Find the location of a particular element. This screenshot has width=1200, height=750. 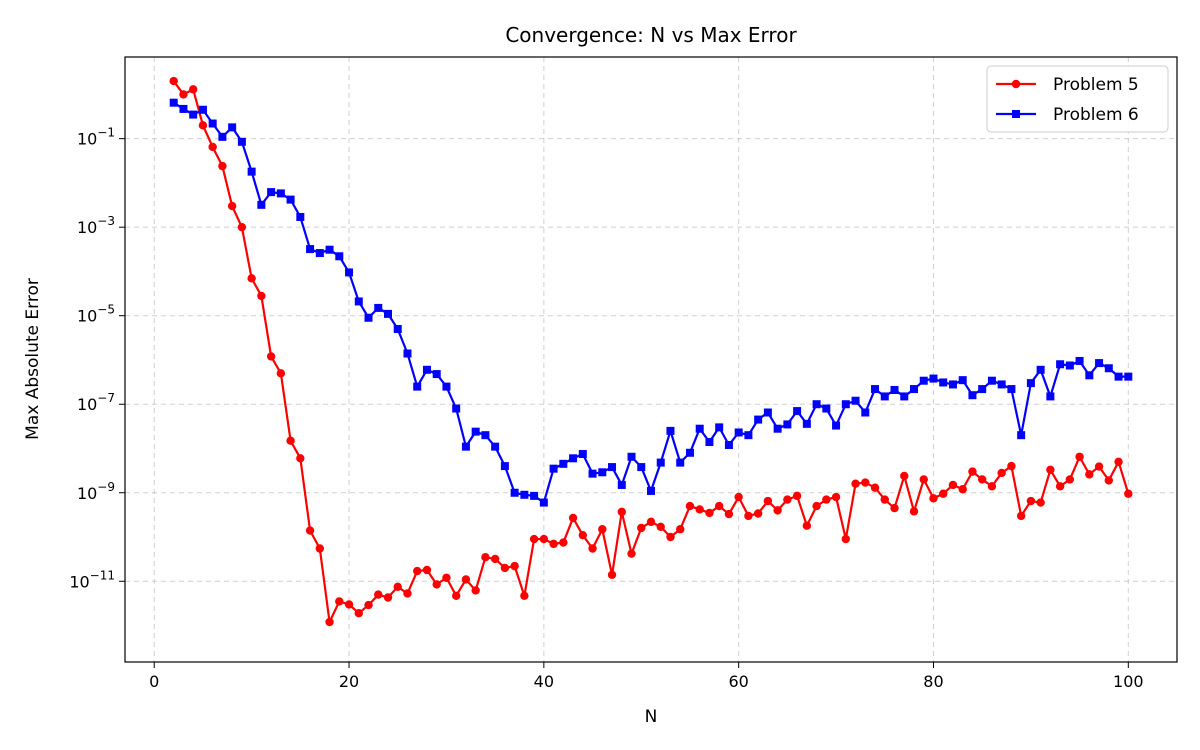

x-tick-label: 20 is located at coordinates (349, 681).